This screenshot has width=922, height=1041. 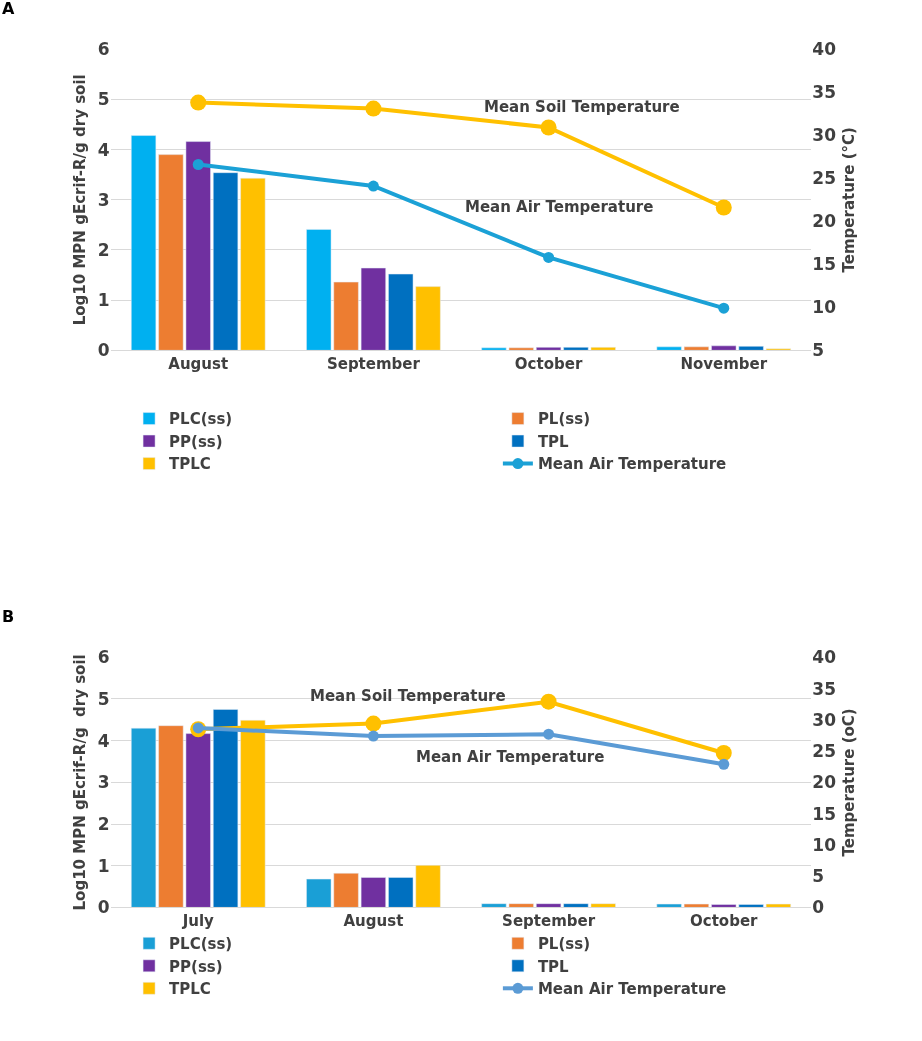 I want to click on y2-axis-title: Temperature (°C), so click(x=849, y=200).